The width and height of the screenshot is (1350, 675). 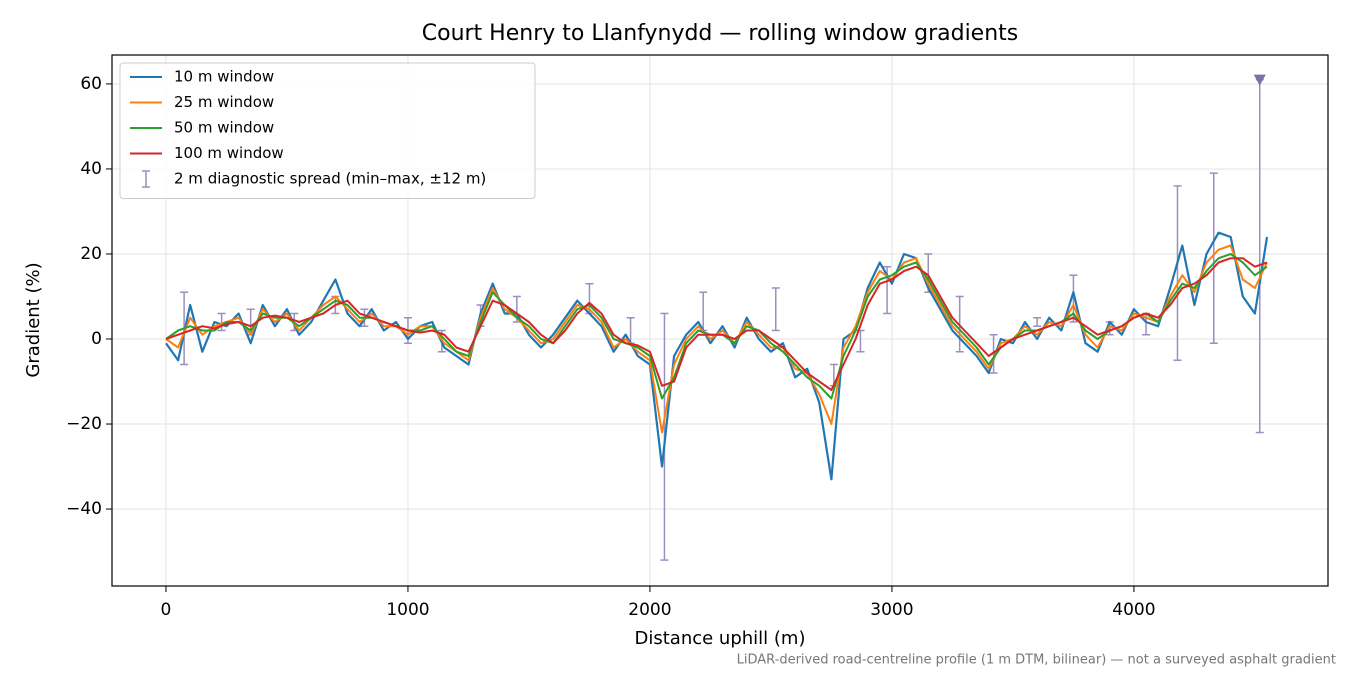 What do you see at coordinates (166, 610) in the screenshot?
I see `x-tick-label: 0` at bounding box center [166, 610].